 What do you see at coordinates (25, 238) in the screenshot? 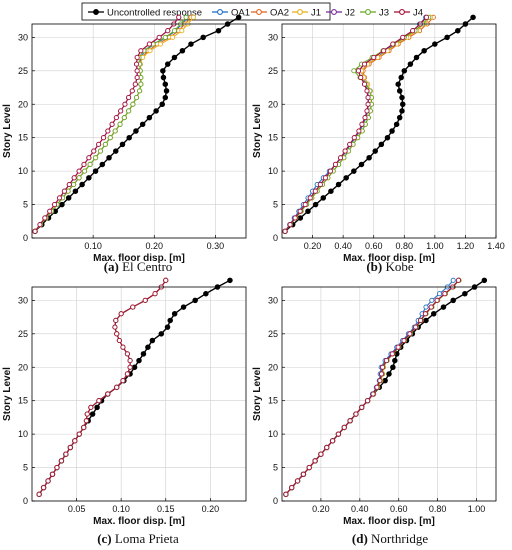
I see `y-tick-label: 0` at bounding box center [25, 238].